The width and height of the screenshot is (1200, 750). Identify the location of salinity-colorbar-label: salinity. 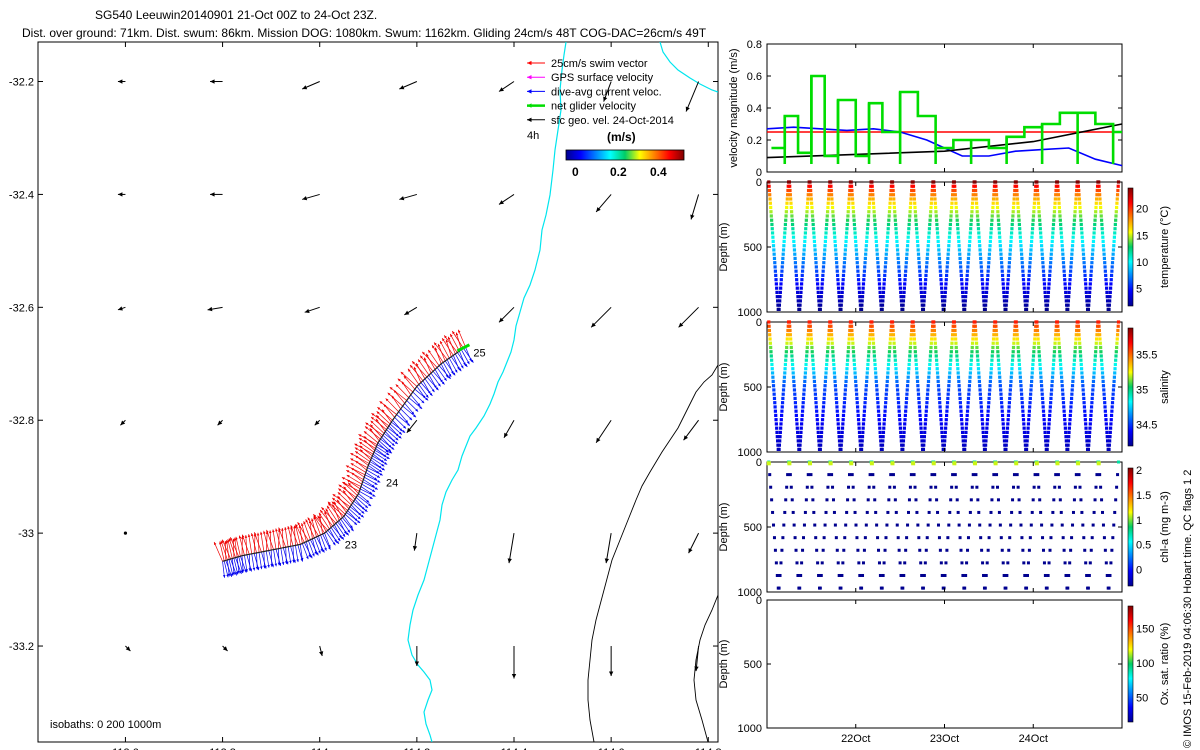
(1165, 387).